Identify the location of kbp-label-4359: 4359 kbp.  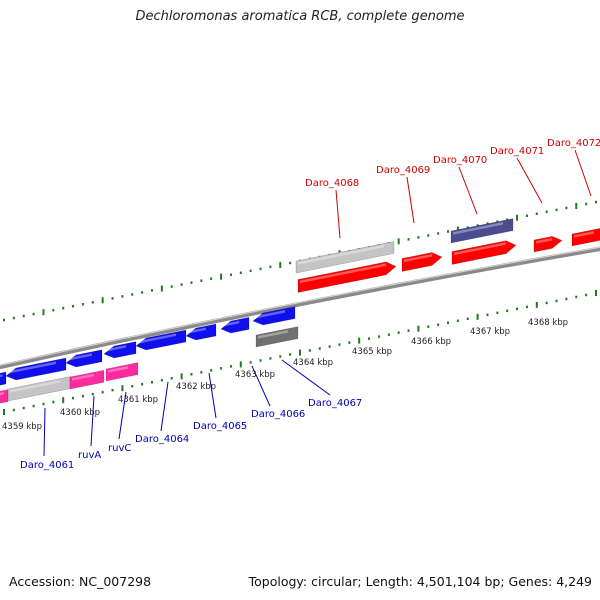
(22, 427).